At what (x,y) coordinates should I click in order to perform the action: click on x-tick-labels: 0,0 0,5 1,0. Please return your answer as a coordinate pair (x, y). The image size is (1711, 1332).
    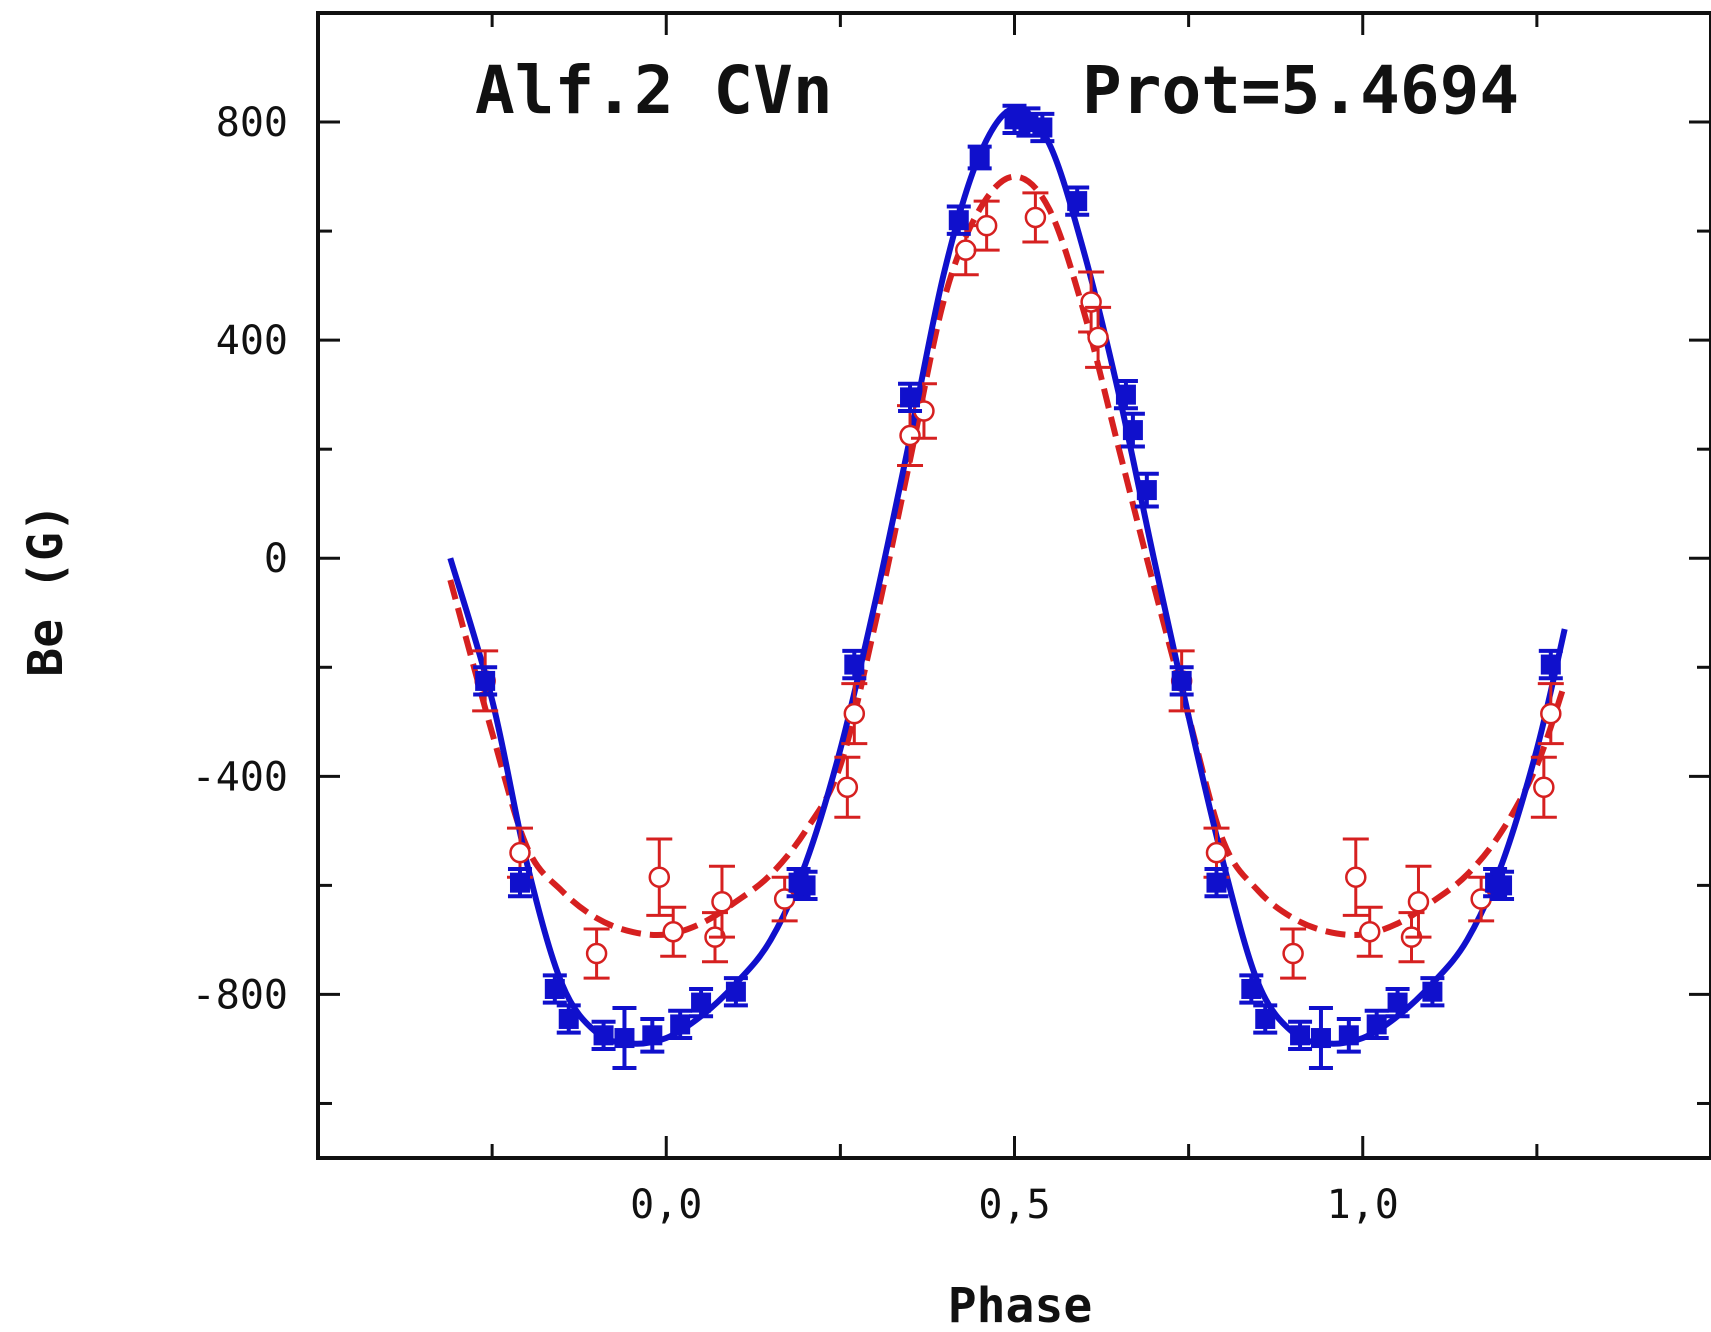
    Looking at the image, I should click on (1014, 1205).